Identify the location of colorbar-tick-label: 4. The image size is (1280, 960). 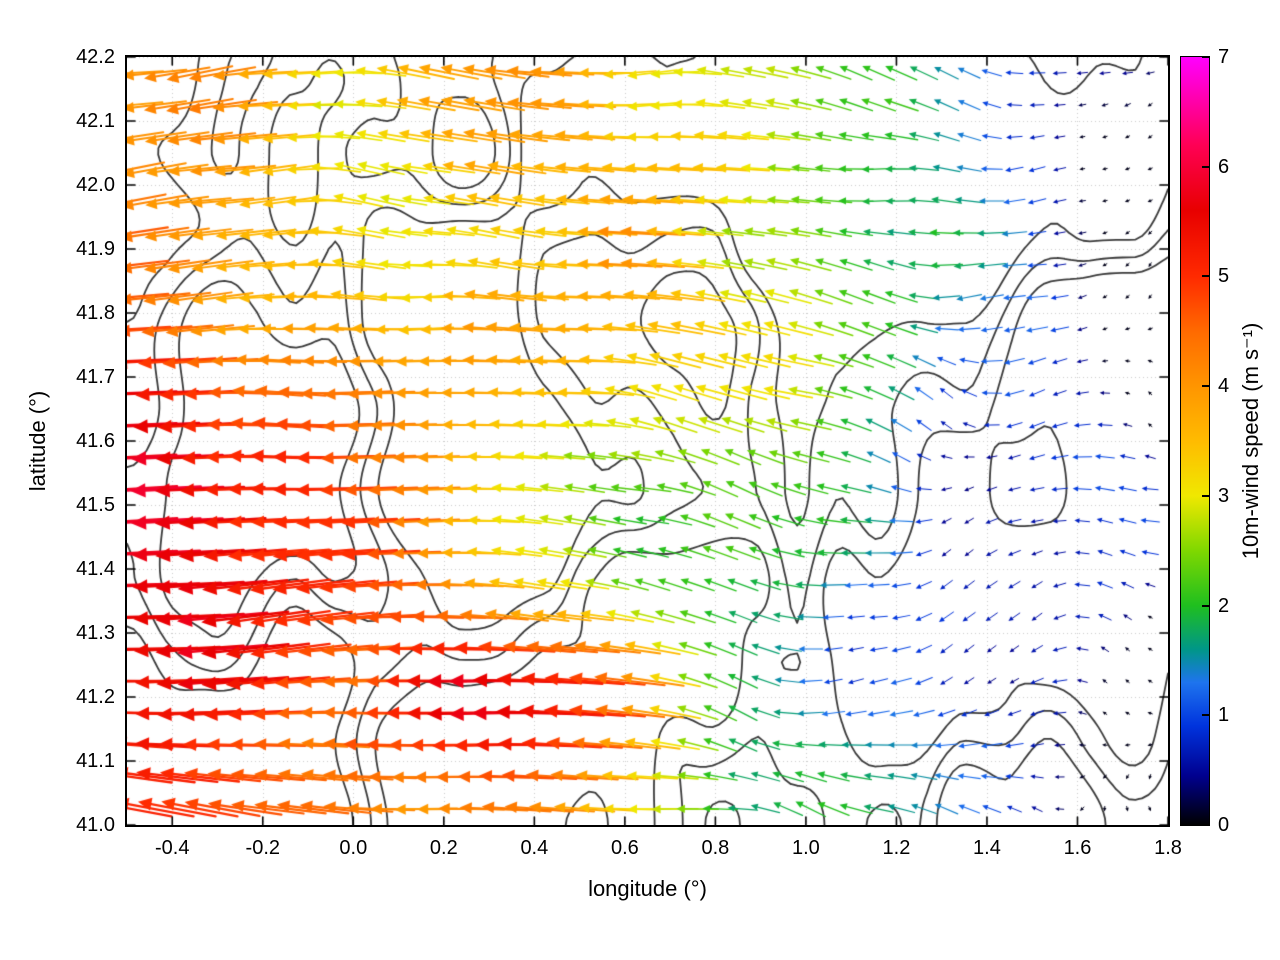
(1224, 386).